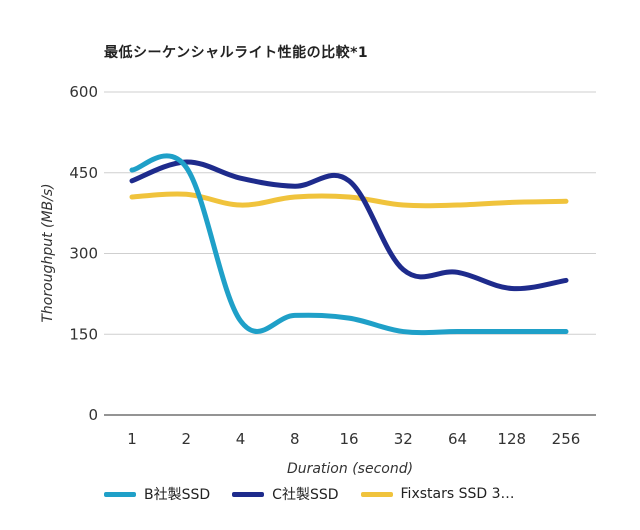  What do you see at coordinates (403, 439) in the screenshot?
I see `x-tick-label: 32` at bounding box center [403, 439].